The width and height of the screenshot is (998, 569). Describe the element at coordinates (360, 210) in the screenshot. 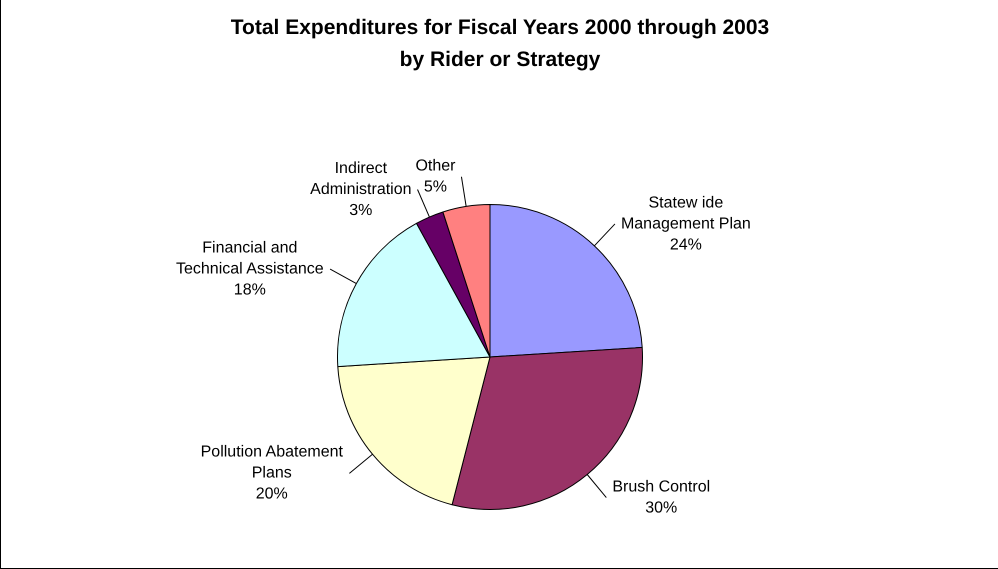

I see `data-label: 3%` at that location.